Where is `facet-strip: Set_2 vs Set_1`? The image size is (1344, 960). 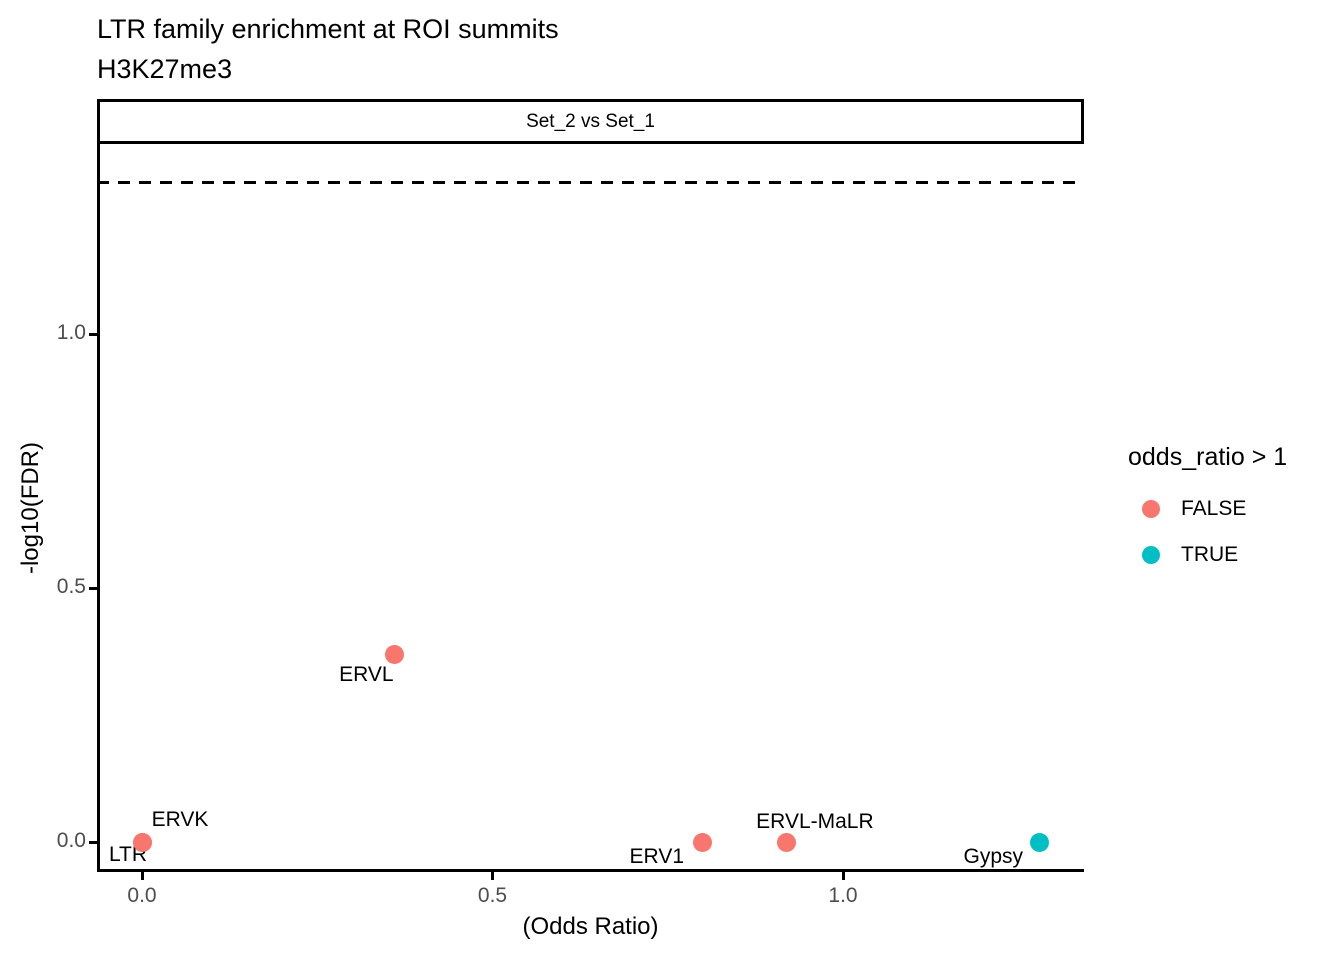
facet-strip: Set_2 vs Set_1 is located at coordinates (590, 121).